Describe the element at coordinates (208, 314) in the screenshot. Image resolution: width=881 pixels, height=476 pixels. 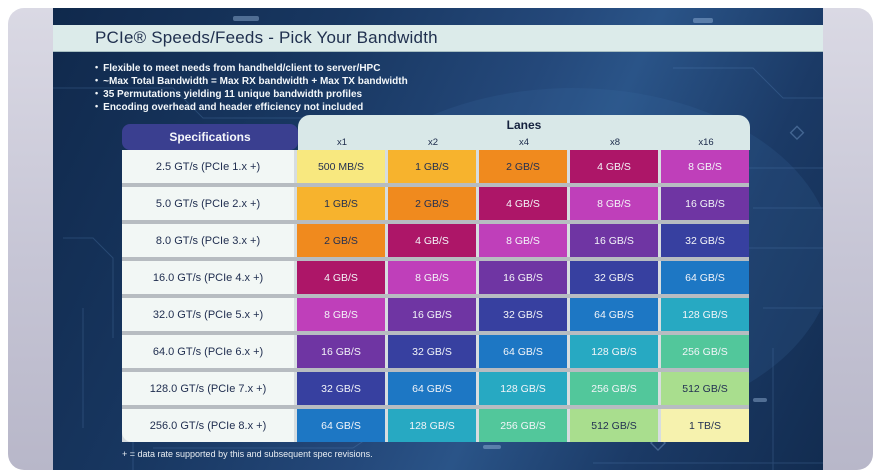
I see `spec-label: 32.0 GT/s (PCIe 5.x +)` at that location.